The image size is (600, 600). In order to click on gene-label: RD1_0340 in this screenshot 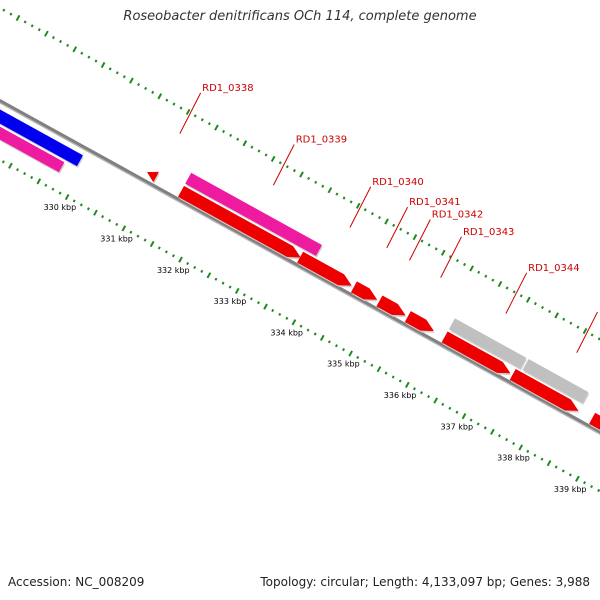, I will do `click(397, 182)`.